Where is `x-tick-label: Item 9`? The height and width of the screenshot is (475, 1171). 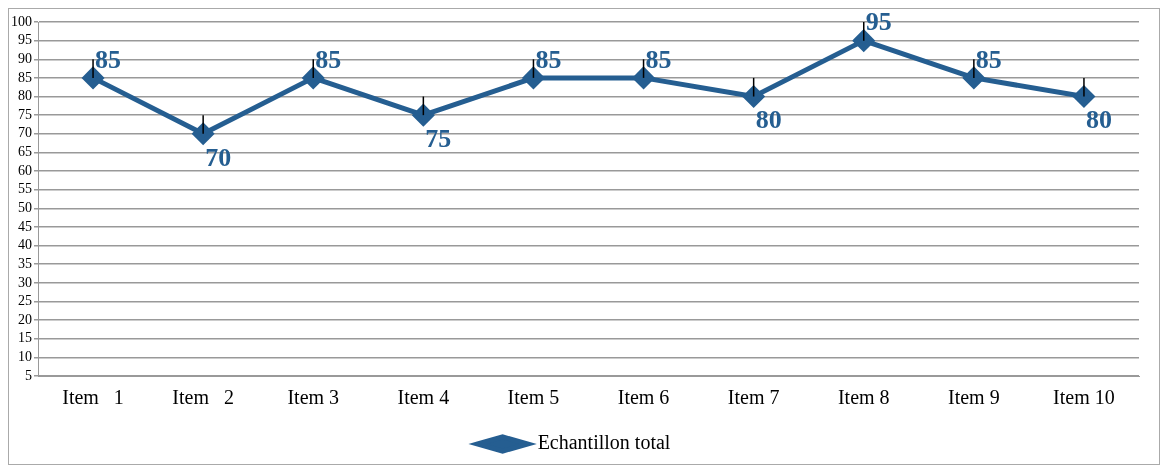 x-tick-label: Item 9 is located at coordinates (974, 397).